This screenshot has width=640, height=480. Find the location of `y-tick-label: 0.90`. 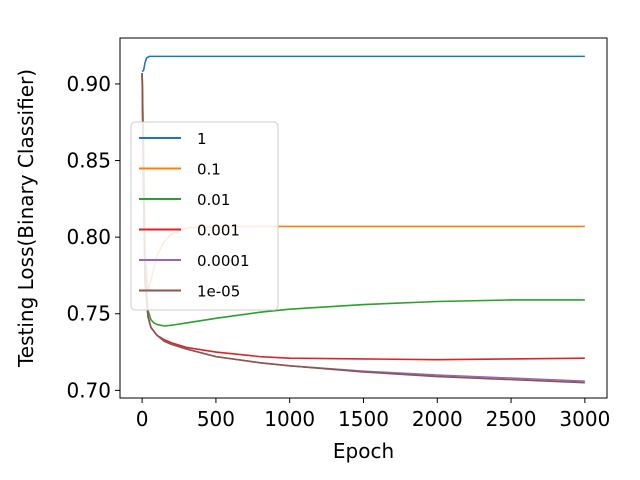

y-tick-label: 0.90 is located at coordinates (88, 84).